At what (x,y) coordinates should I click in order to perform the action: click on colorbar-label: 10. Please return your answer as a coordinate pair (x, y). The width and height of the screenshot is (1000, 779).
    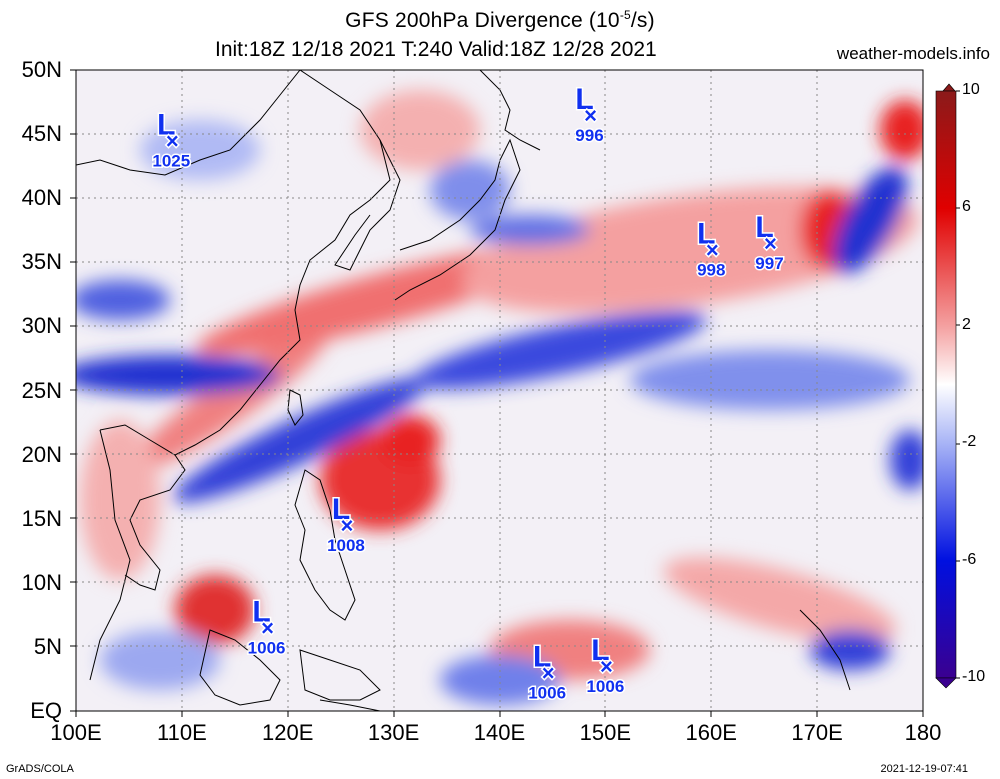
    Looking at the image, I should click on (971, 89).